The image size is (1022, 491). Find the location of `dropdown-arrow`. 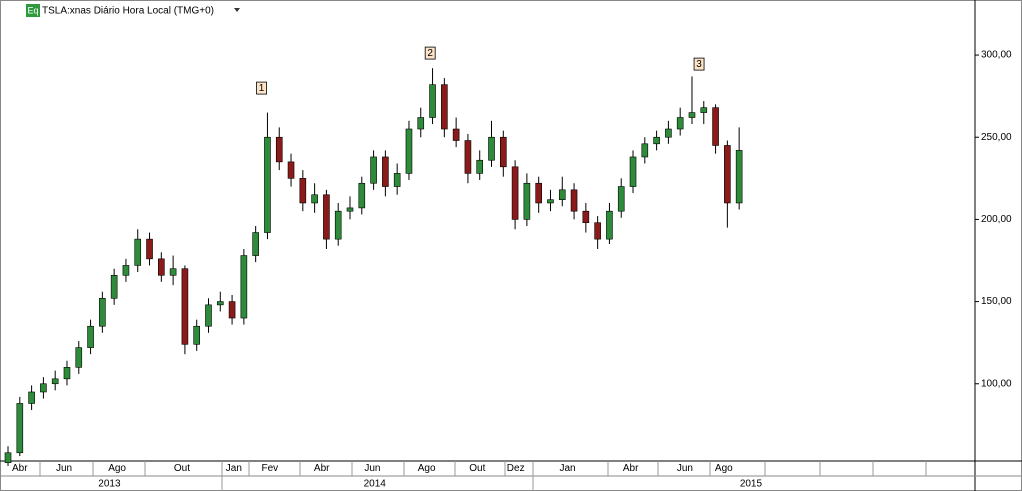

dropdown-arrow is located at coordinates (237, 10).